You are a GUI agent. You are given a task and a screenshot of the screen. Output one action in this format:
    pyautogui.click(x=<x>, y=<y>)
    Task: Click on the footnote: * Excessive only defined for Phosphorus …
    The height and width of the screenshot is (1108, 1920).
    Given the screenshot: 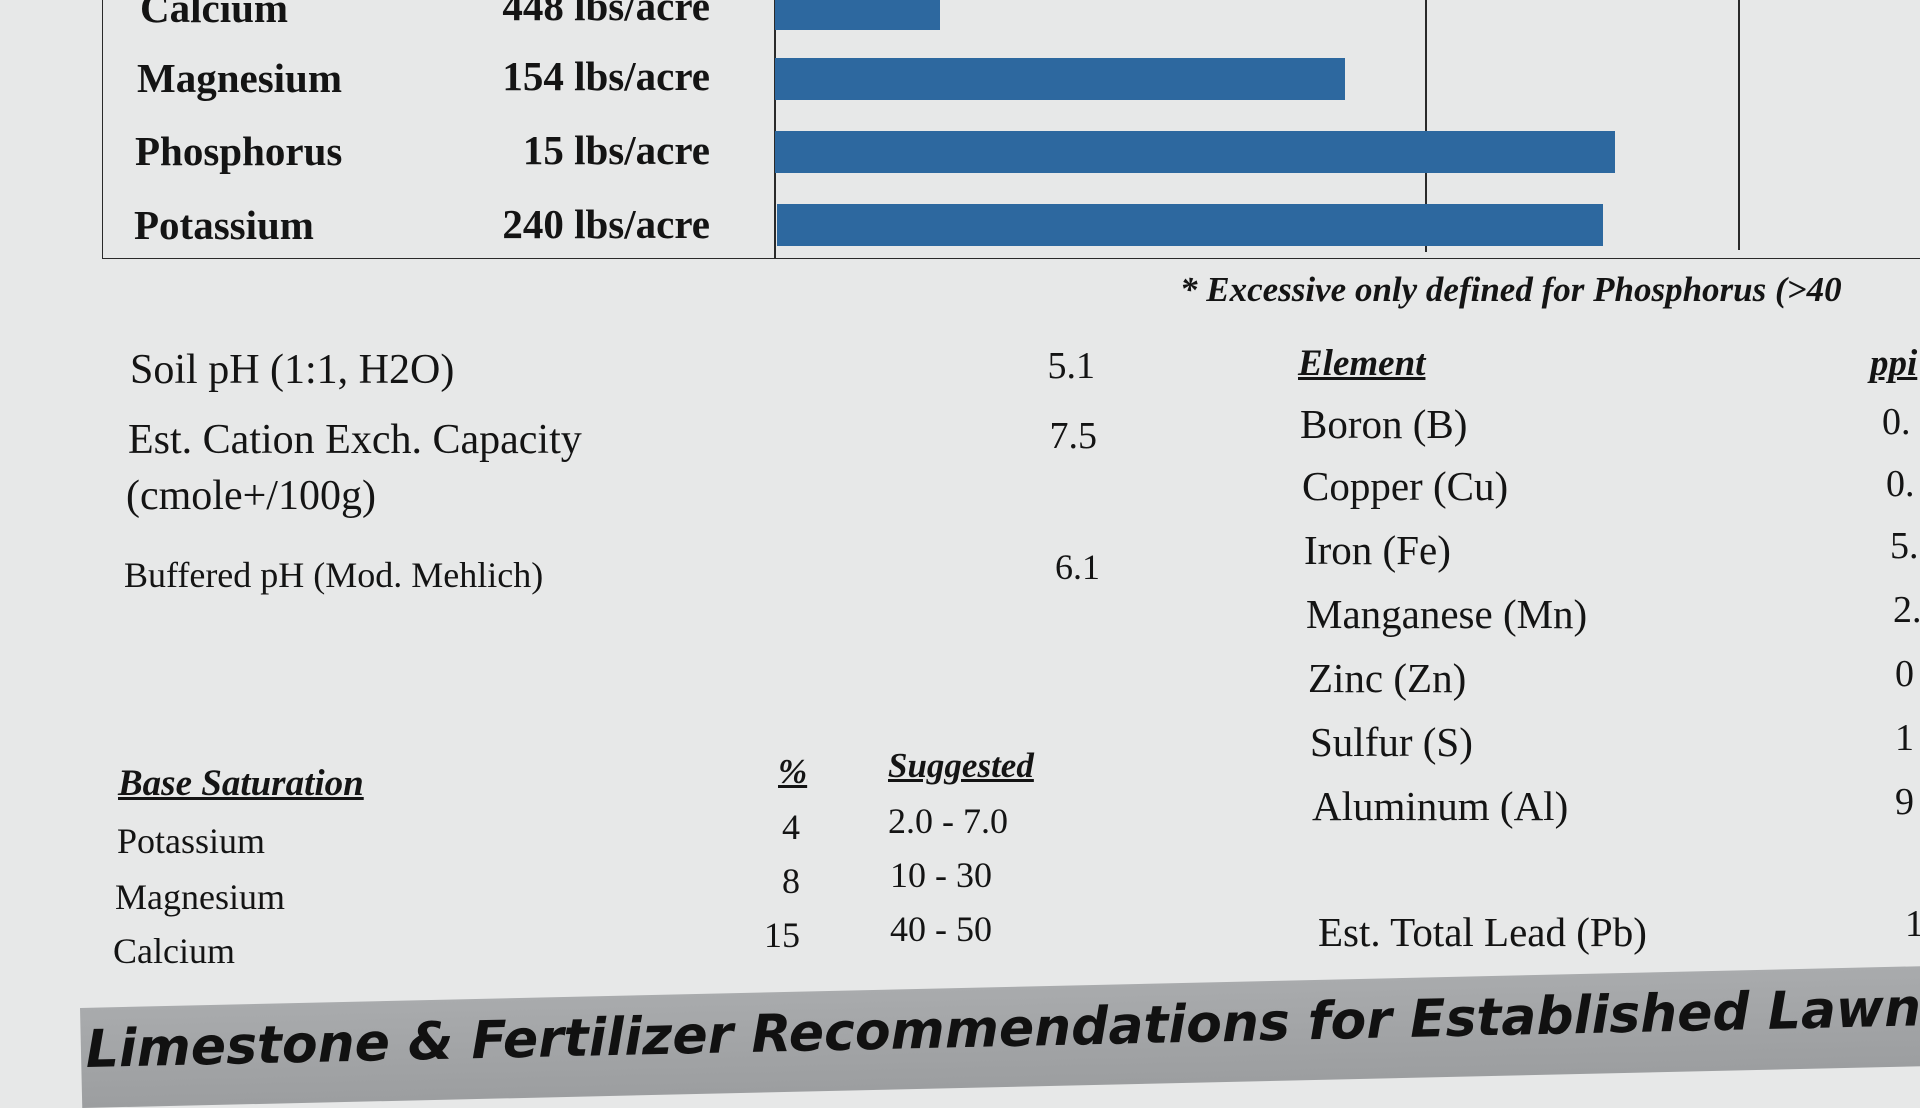 What is the action you would take?
    pyautogui.click(x=1511, y=289)
    